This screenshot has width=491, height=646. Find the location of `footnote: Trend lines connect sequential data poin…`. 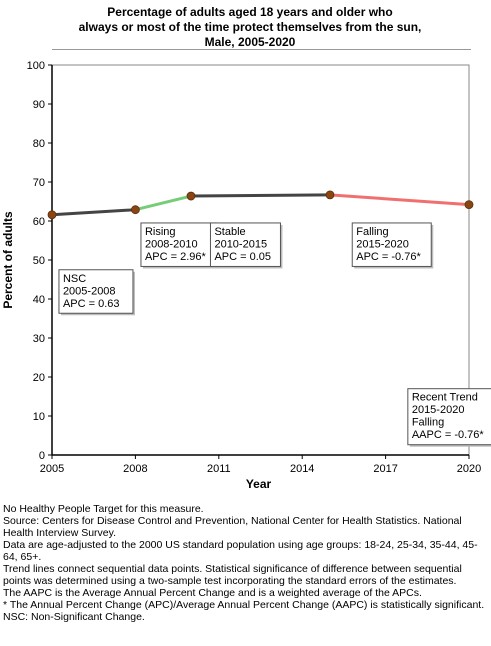

footnote: Trend lines connect sequential data poin… is located at coordinates (232, 575).